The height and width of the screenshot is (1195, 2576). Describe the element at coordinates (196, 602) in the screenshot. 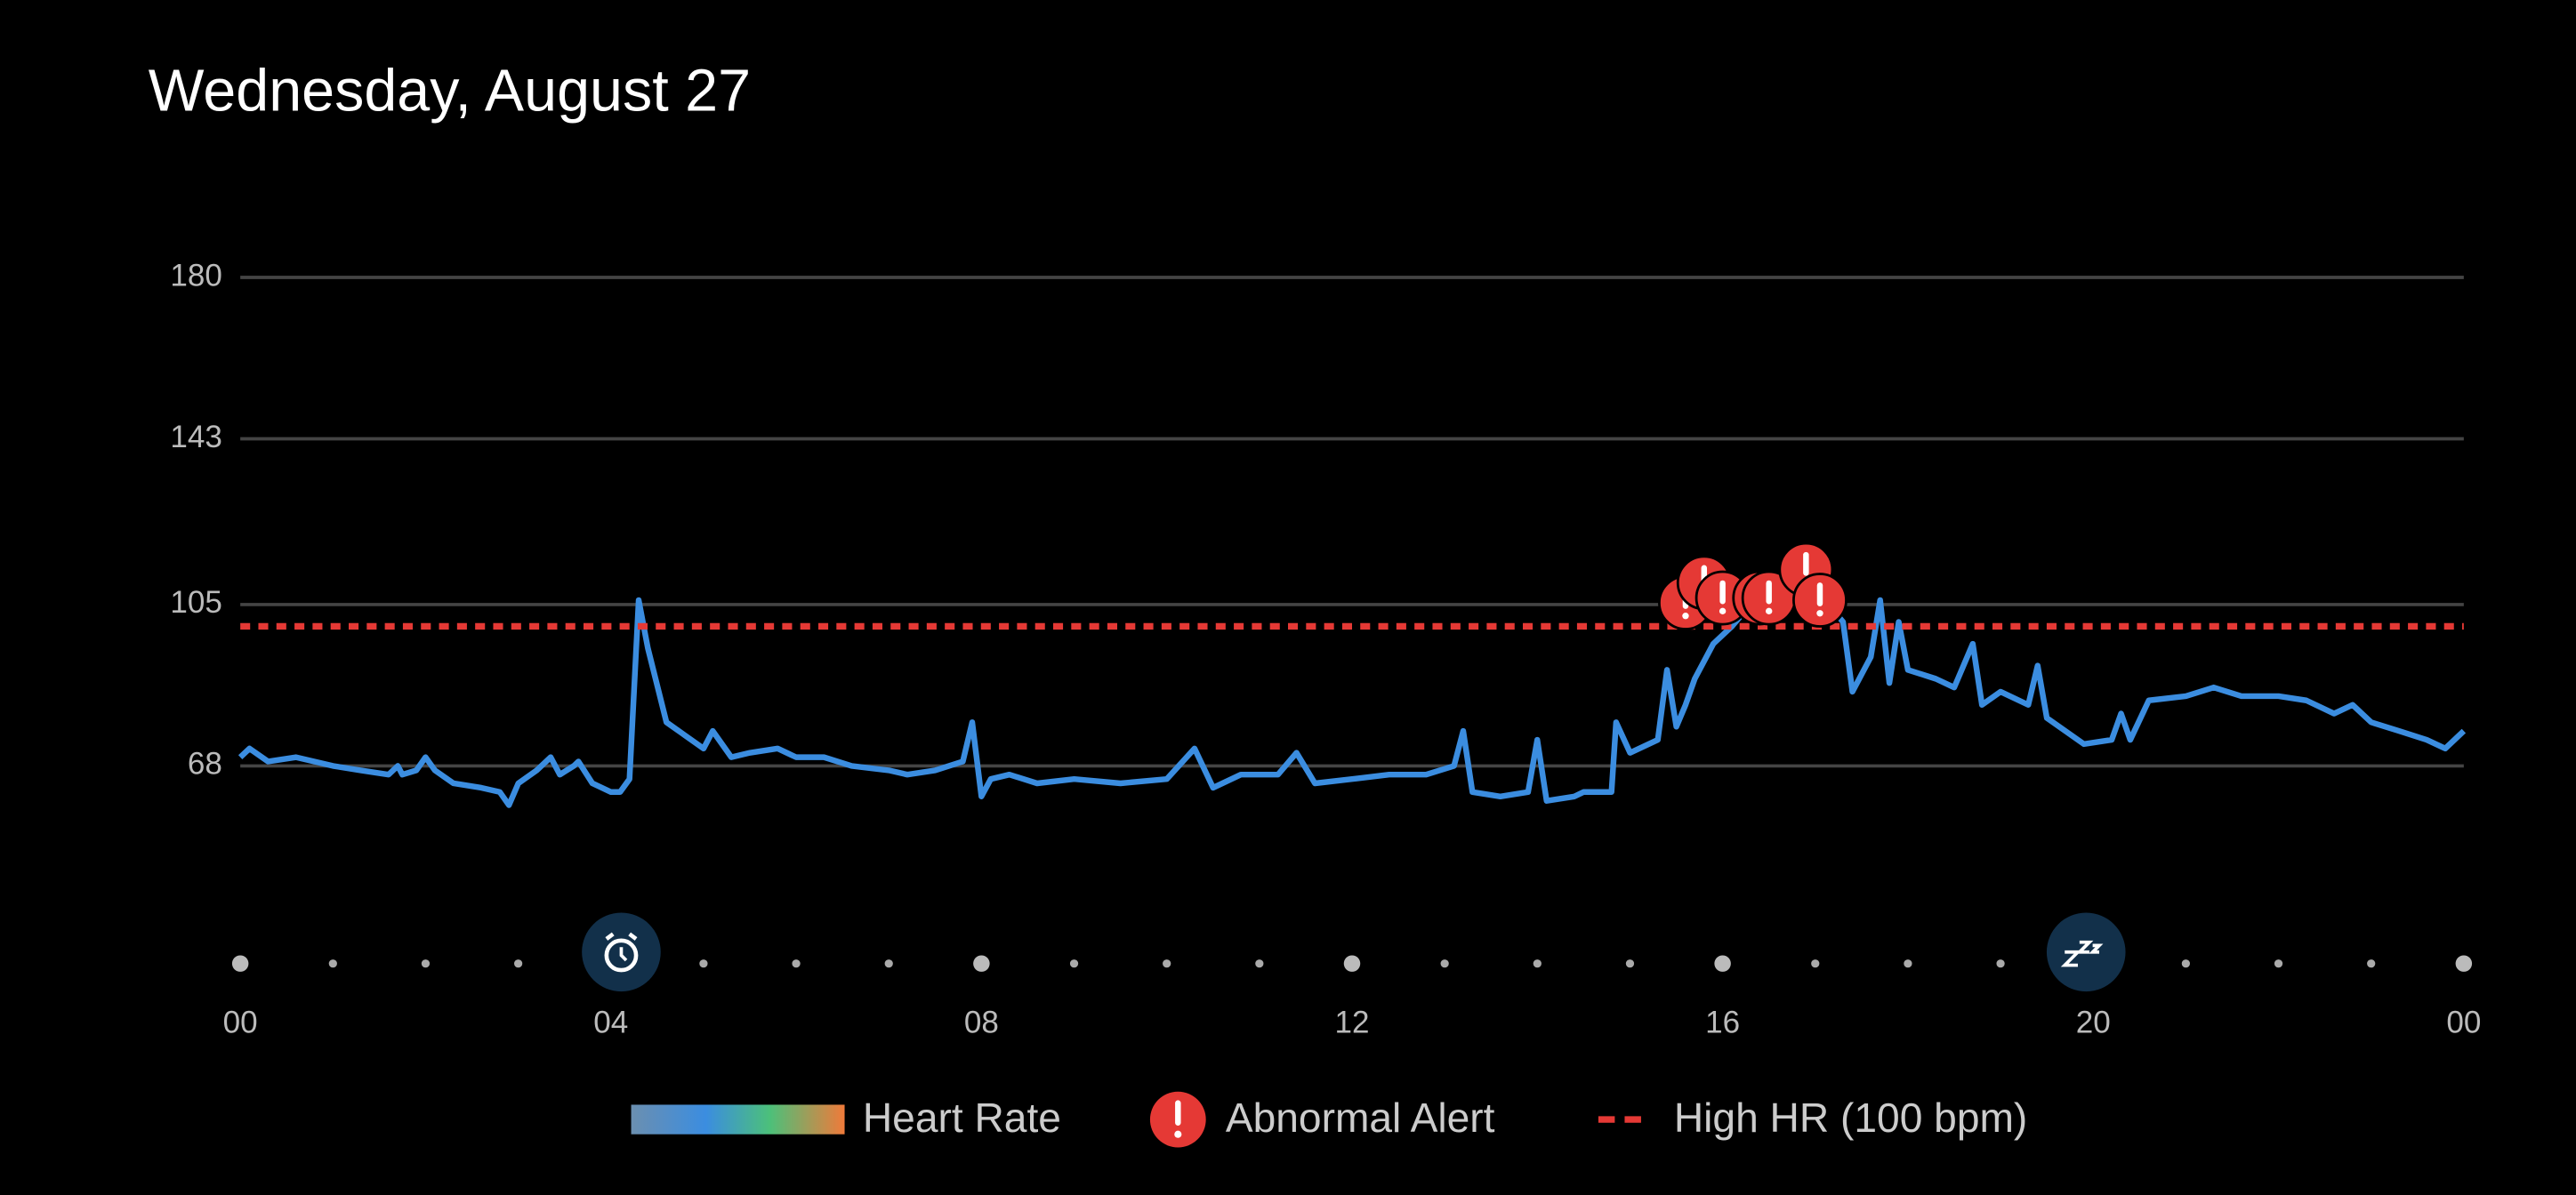

I see `y-tick-label: 105` at that location.